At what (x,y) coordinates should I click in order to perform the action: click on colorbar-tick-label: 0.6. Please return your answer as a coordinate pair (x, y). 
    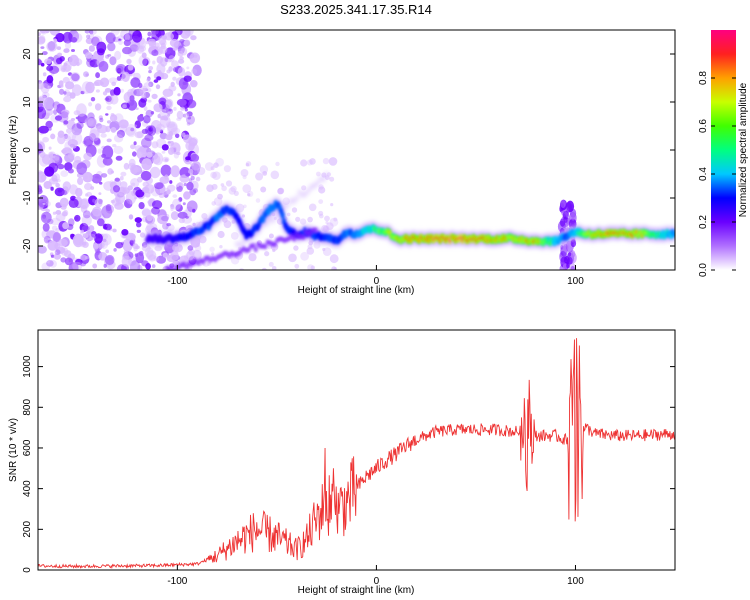
    Looking at the image, I should click on (703, 126).